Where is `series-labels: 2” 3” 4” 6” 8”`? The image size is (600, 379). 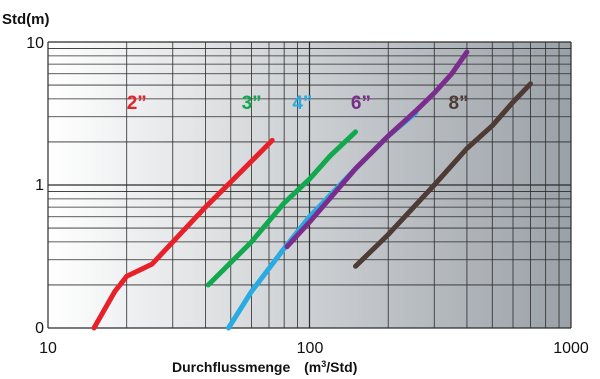 series-labels: 2” 3” 4” 6” 8” is located at coordinates (298, 103).